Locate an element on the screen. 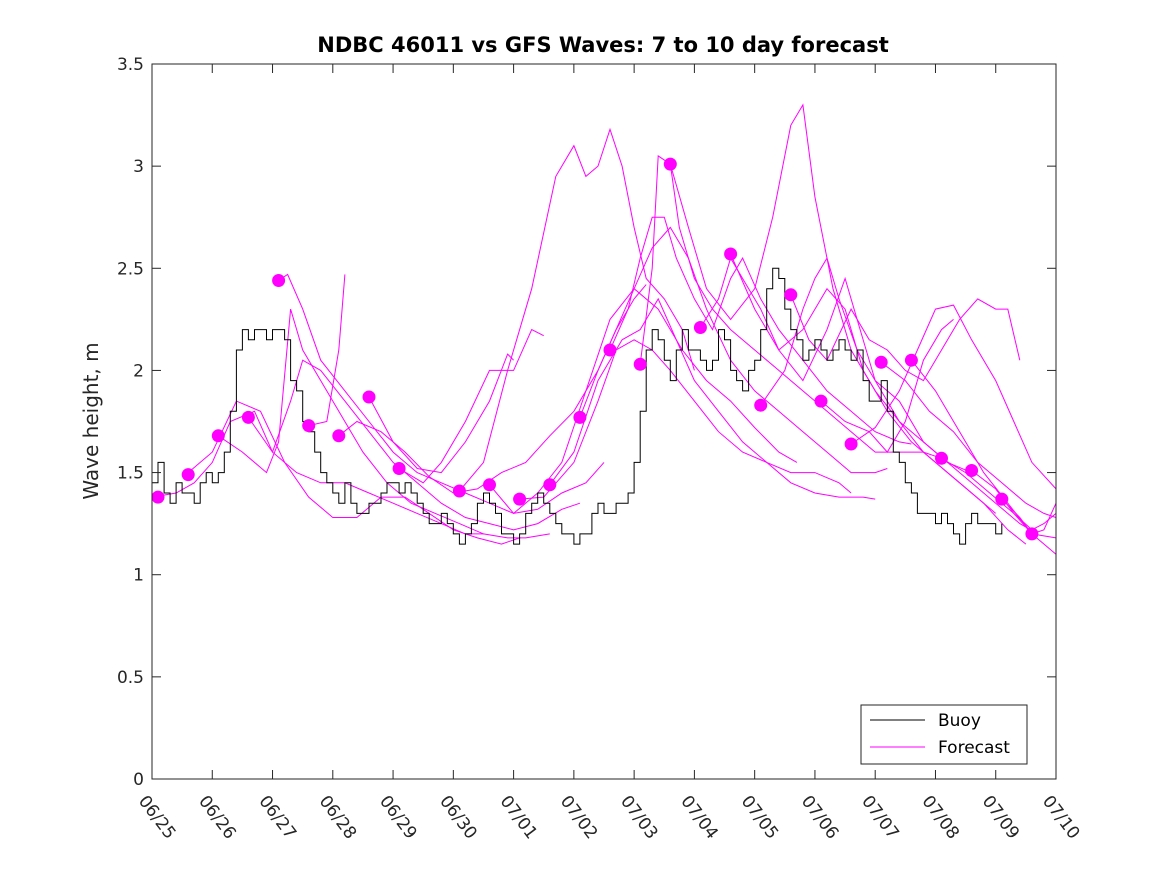 The height and width of the screenshot is (875, 1167). y-tick-label: 1 is located at coordinates (138, 576).